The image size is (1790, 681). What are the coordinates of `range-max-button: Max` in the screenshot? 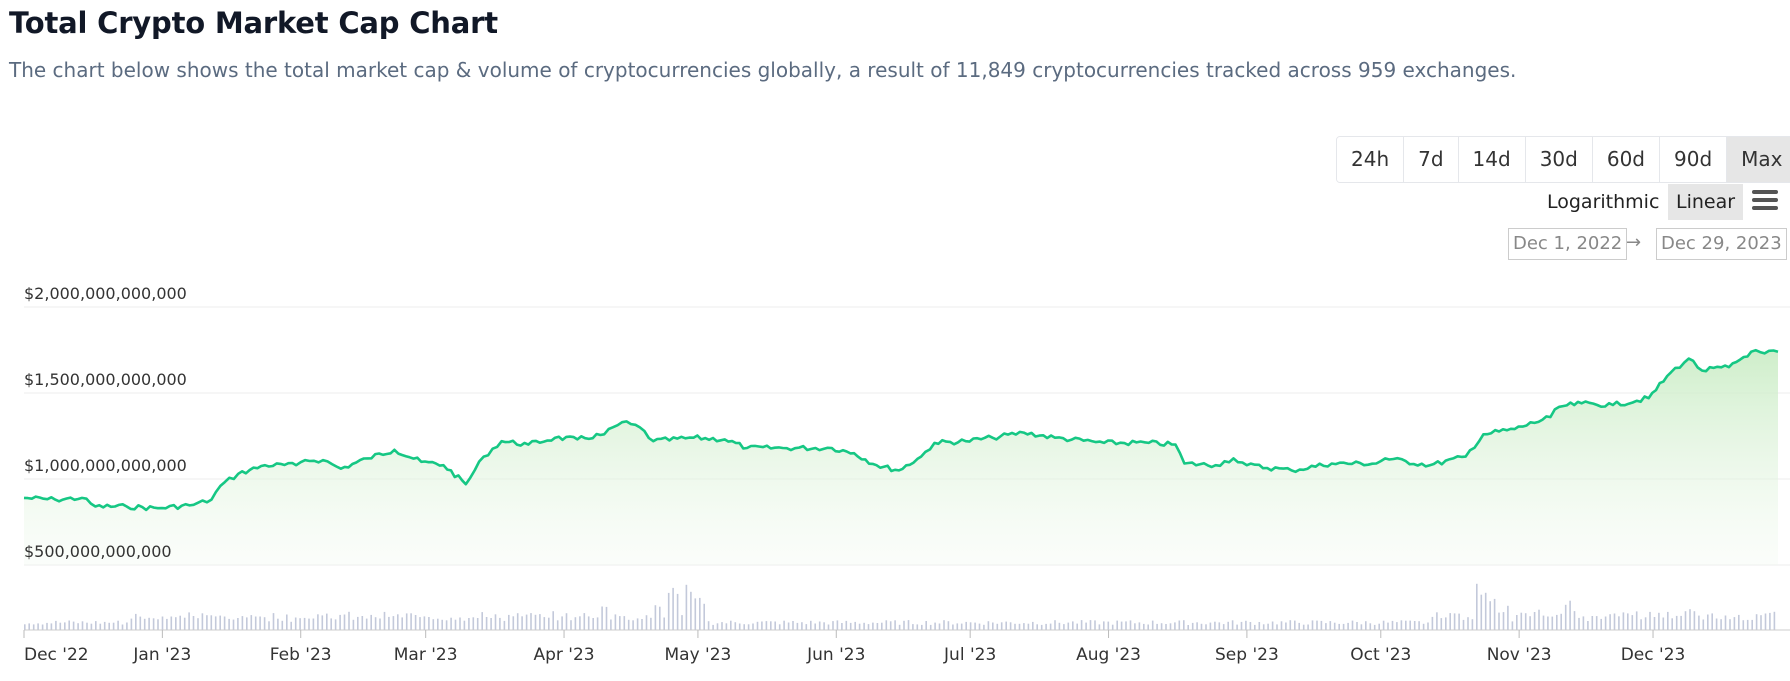 It's located at (1758, 159).